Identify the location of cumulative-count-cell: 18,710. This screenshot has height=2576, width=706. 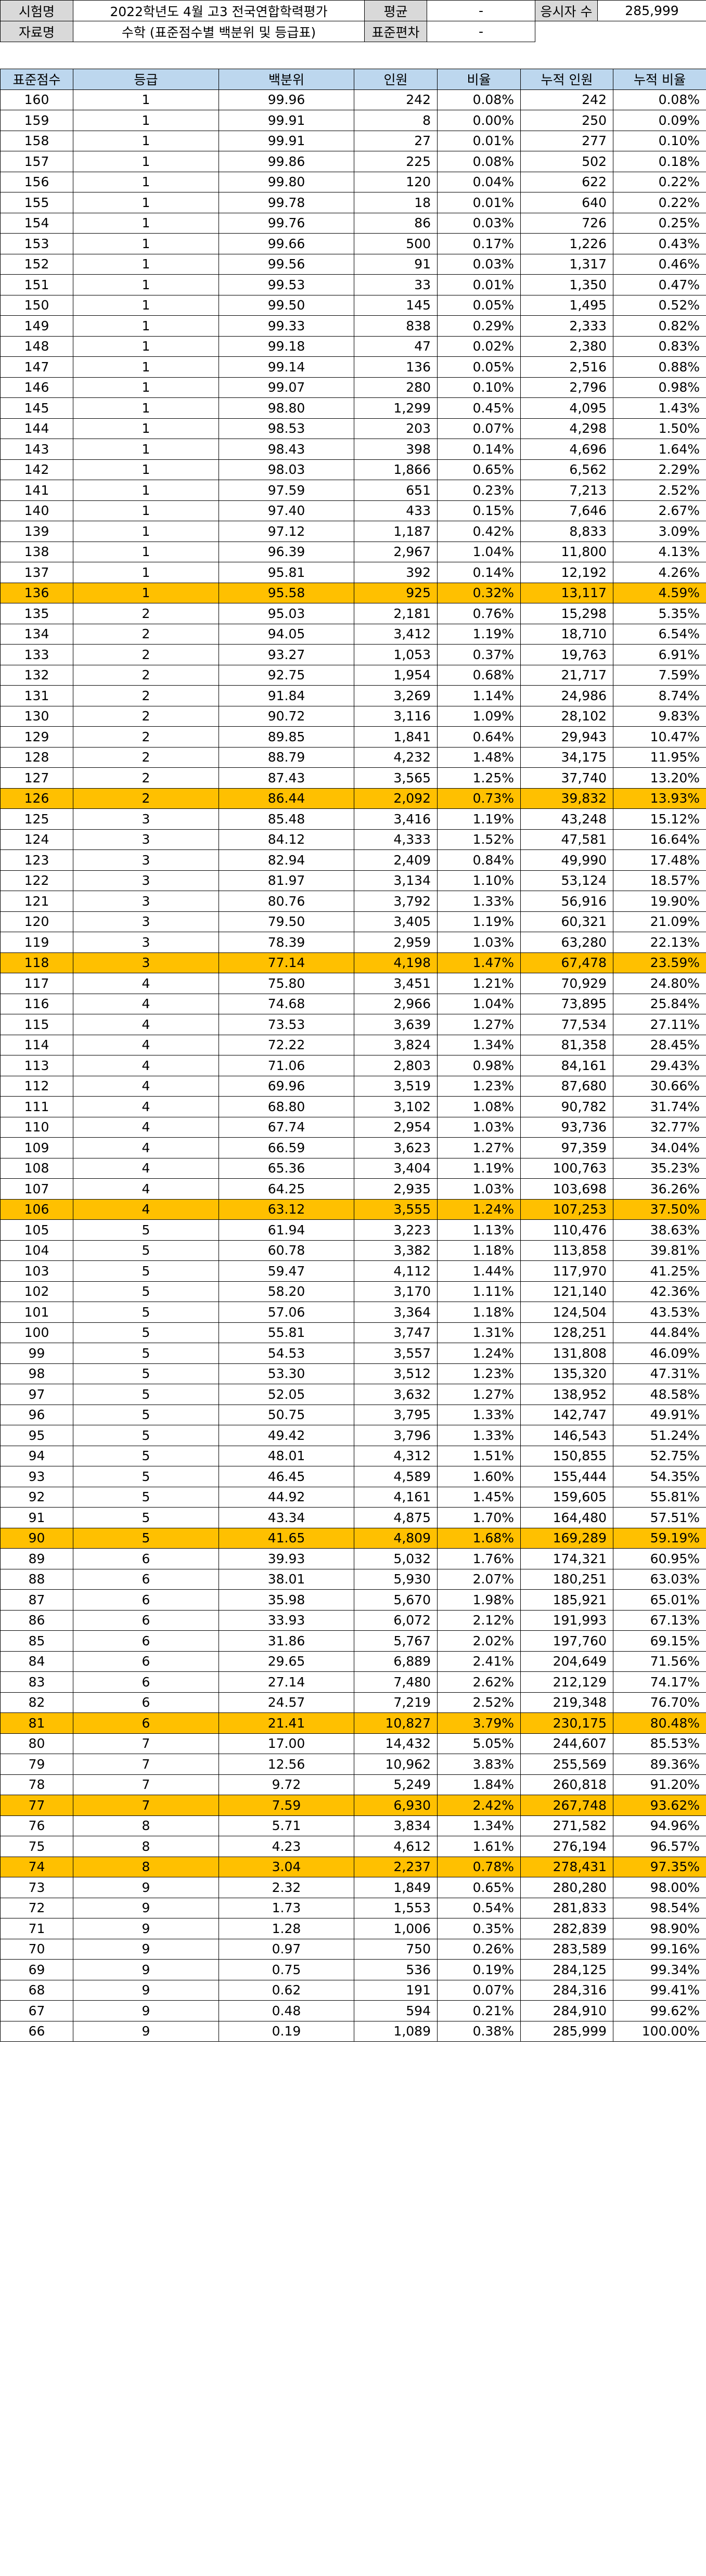
(566, 634).